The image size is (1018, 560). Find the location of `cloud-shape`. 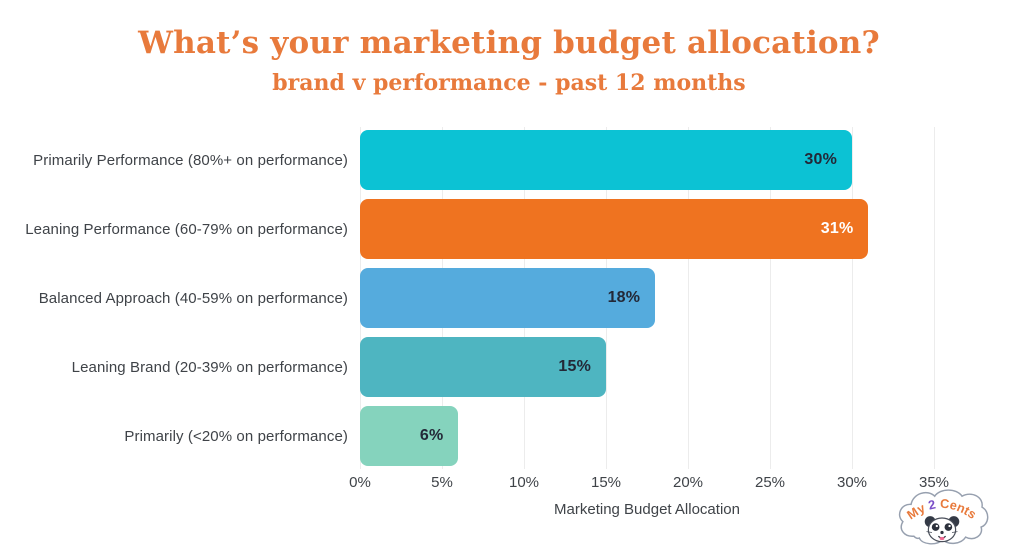

cloud-shape is located at coordinates (943, 517).